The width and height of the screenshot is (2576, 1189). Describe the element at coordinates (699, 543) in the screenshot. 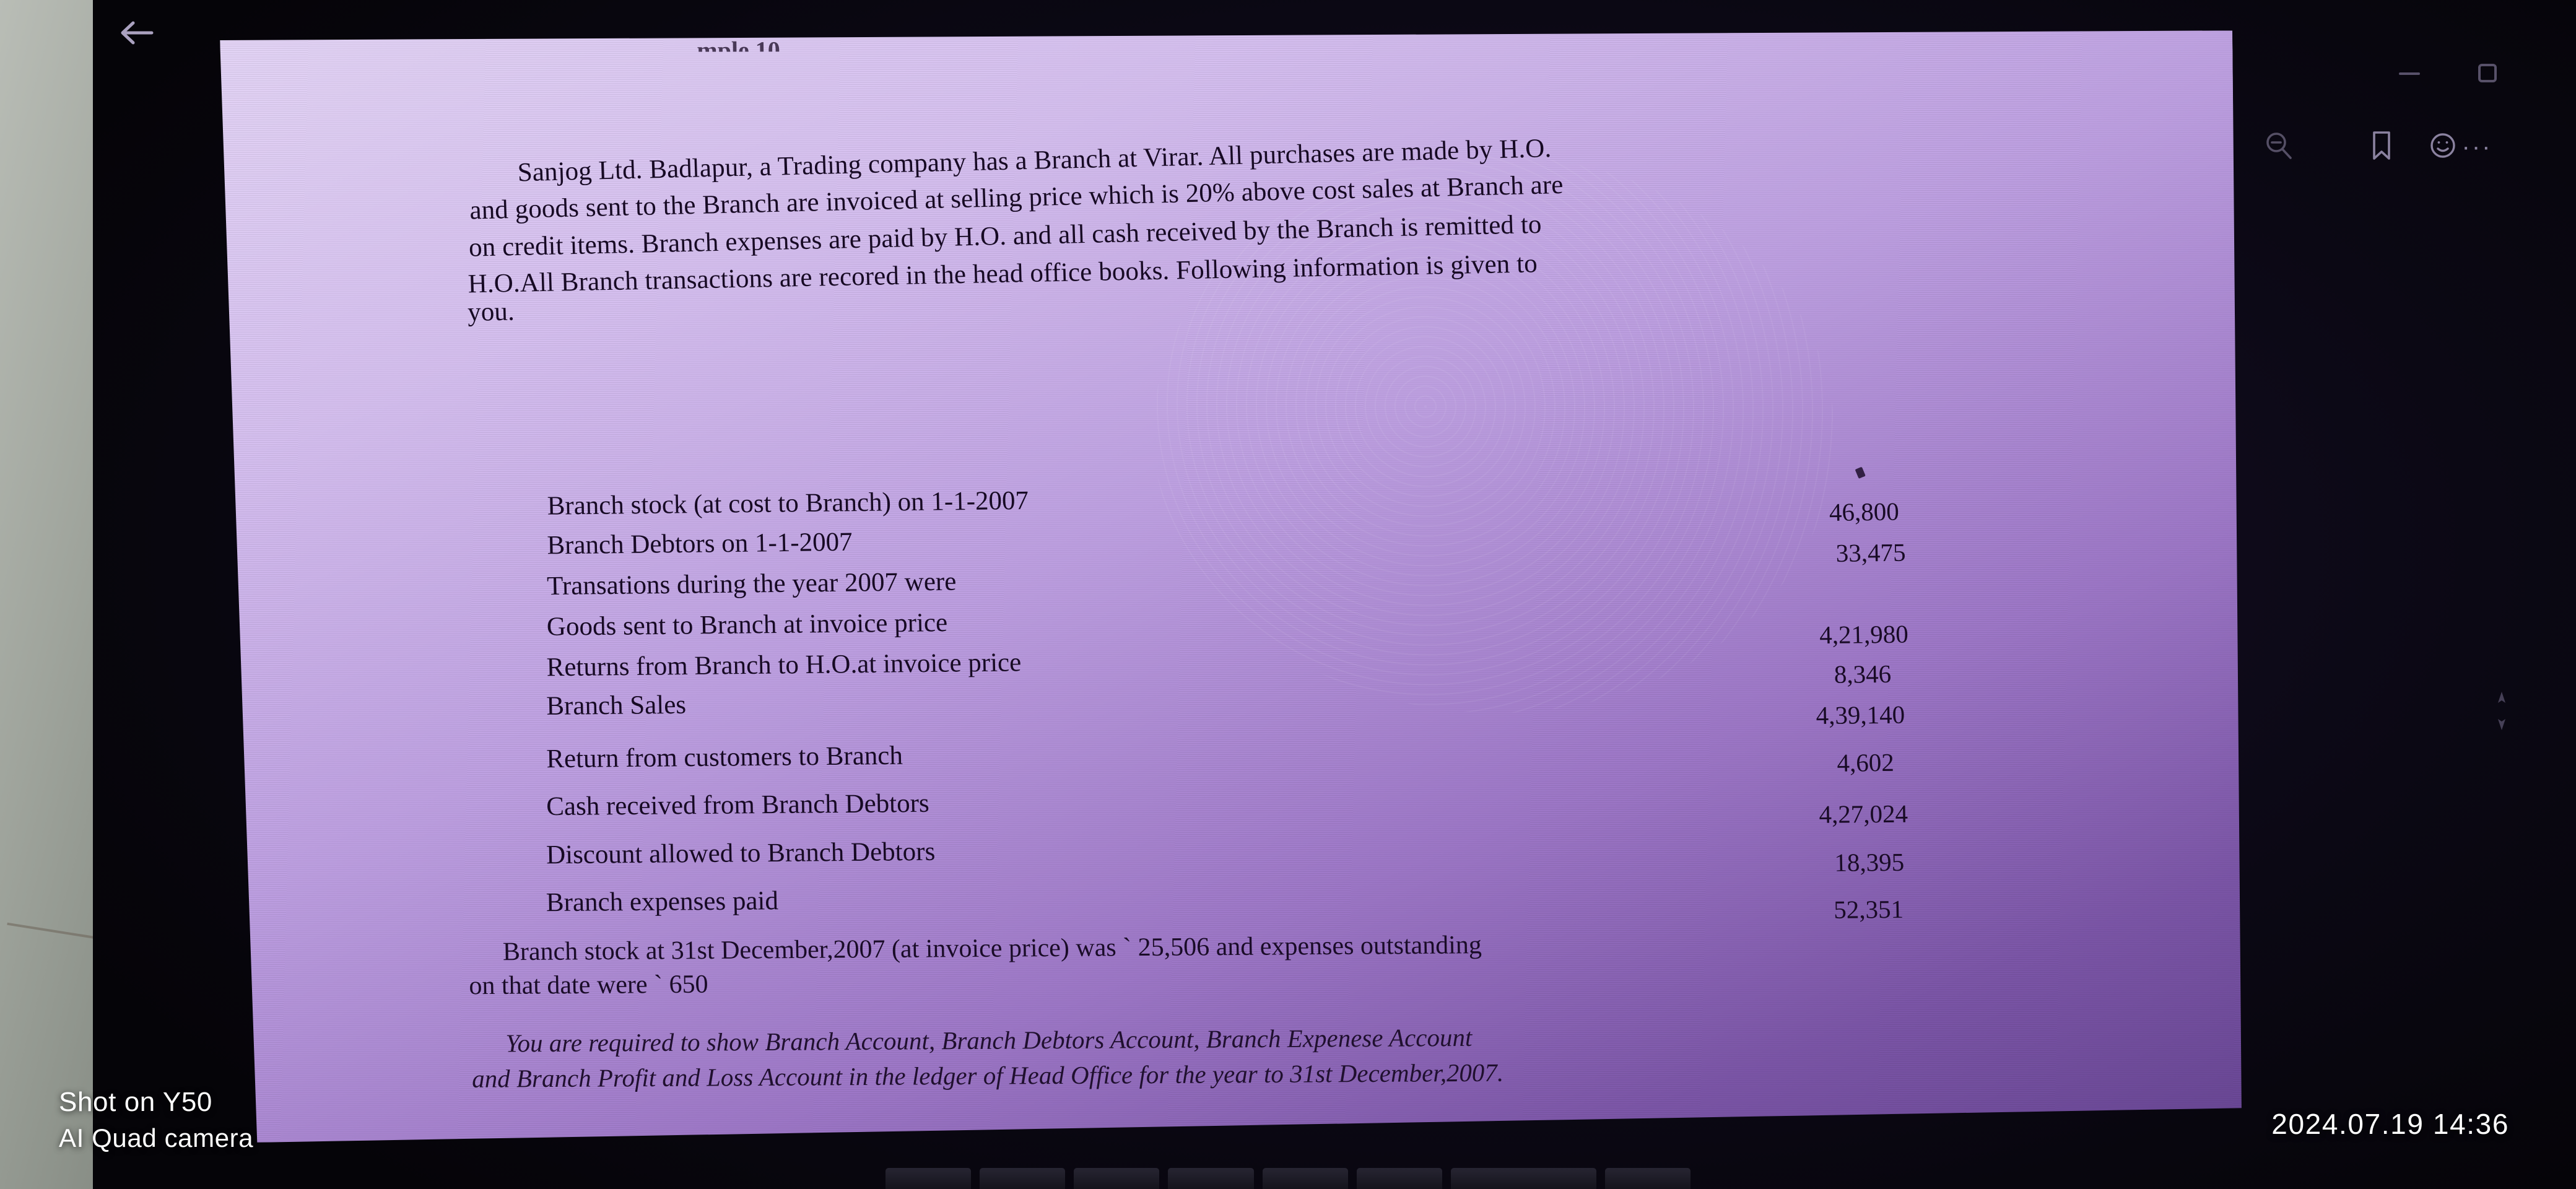

I see `item-label: Branch Debtors on 1-1-2007` at that location.